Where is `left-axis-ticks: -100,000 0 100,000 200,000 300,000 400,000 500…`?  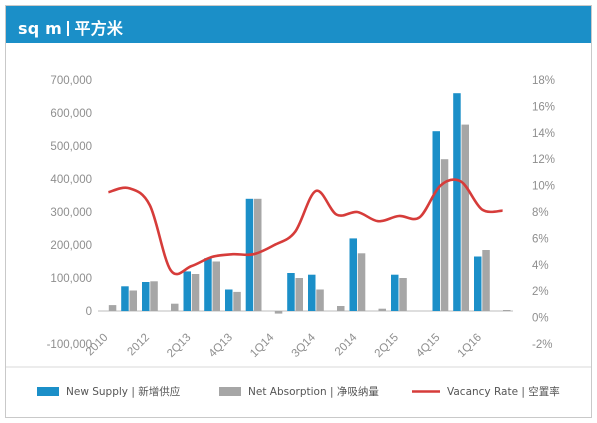
left-axis-ticks: -100,000 0 100,000 200,000 300,000 400,000 500… is located at coordinates (69, 213).